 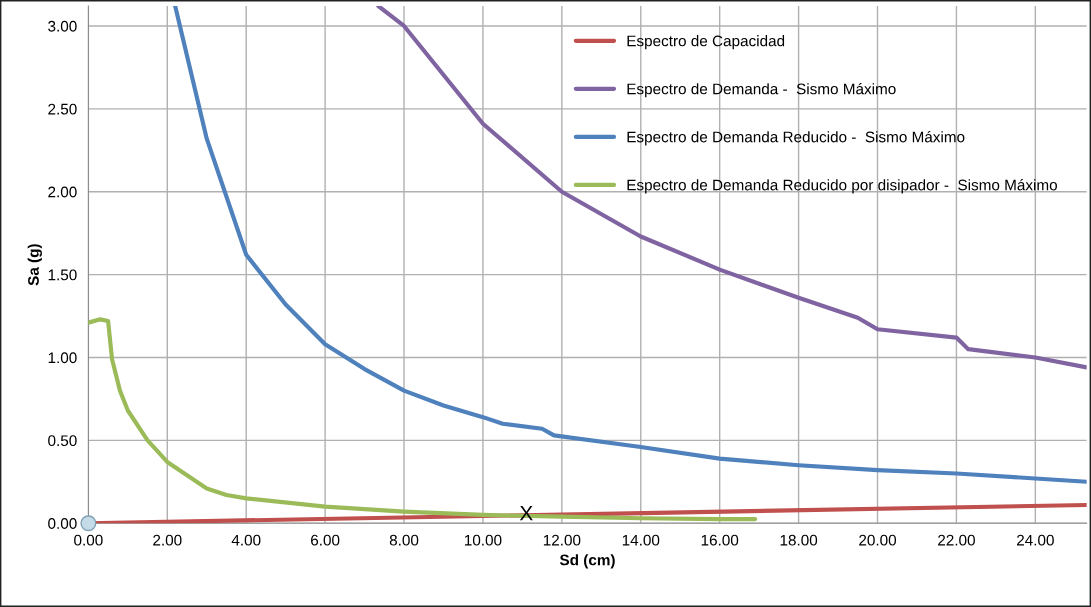 I want to click on y-tick-label: 1.50, so click(x=62, y=275).